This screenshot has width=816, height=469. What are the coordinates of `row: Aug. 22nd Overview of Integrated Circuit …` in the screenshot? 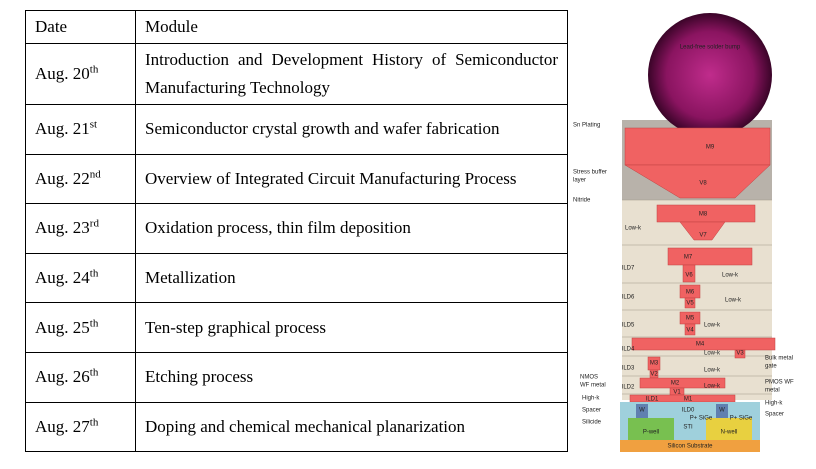 It's located at (296, 179).